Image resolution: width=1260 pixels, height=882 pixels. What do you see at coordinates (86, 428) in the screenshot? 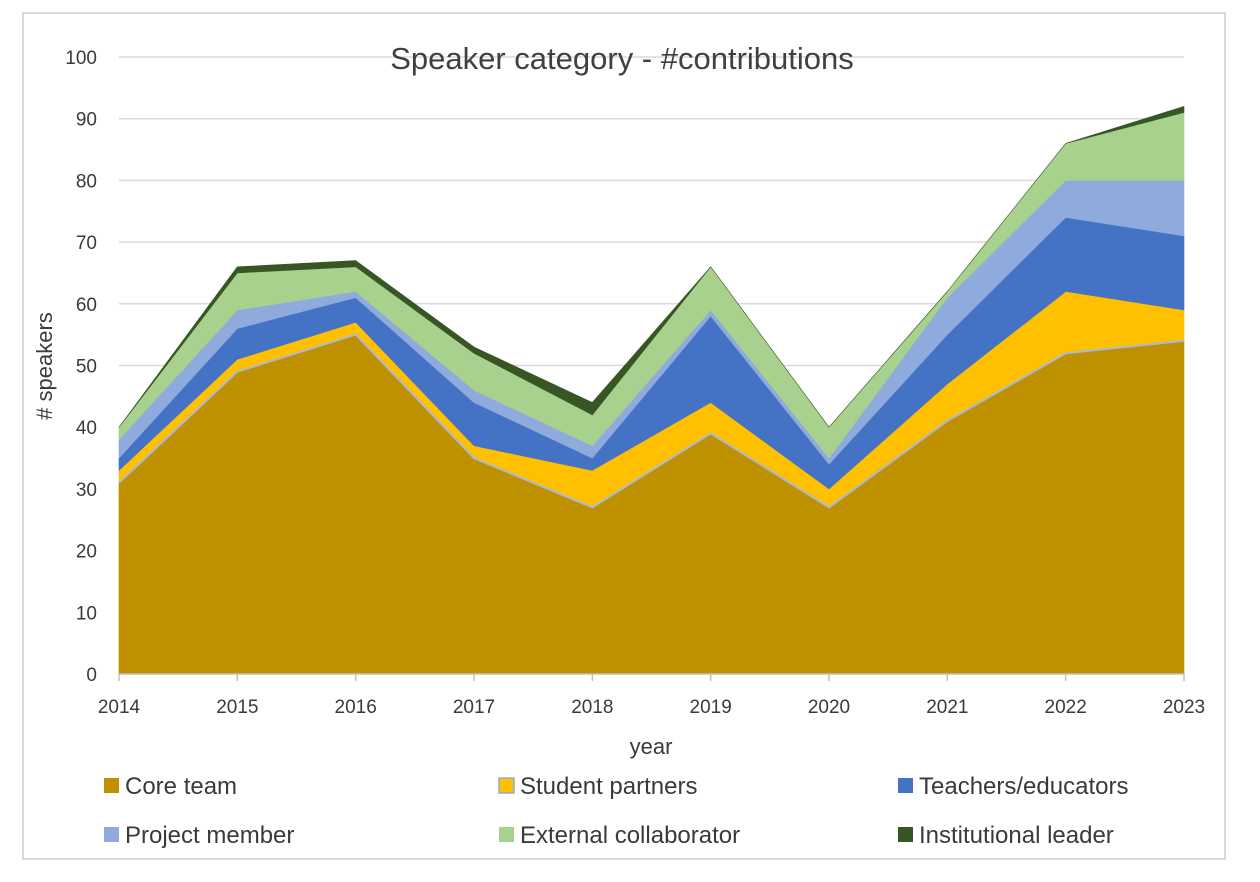
I see `y-tick-label: 40` at bounding box center [86, 428].